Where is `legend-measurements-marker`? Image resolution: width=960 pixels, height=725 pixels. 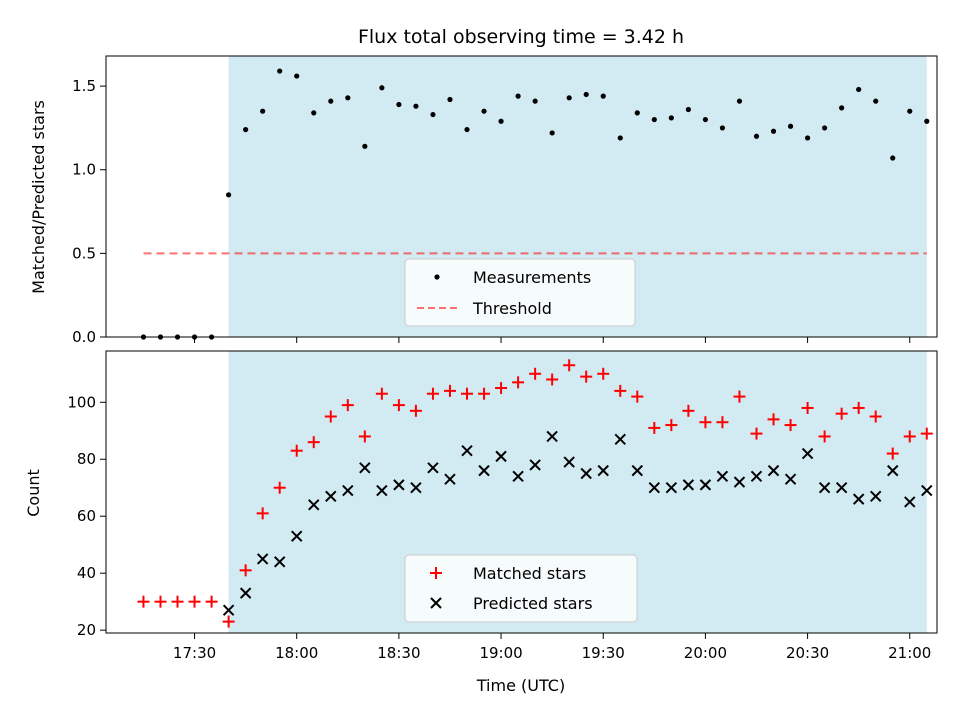
legend-measurements-marker is located at coordinates (437, 277).